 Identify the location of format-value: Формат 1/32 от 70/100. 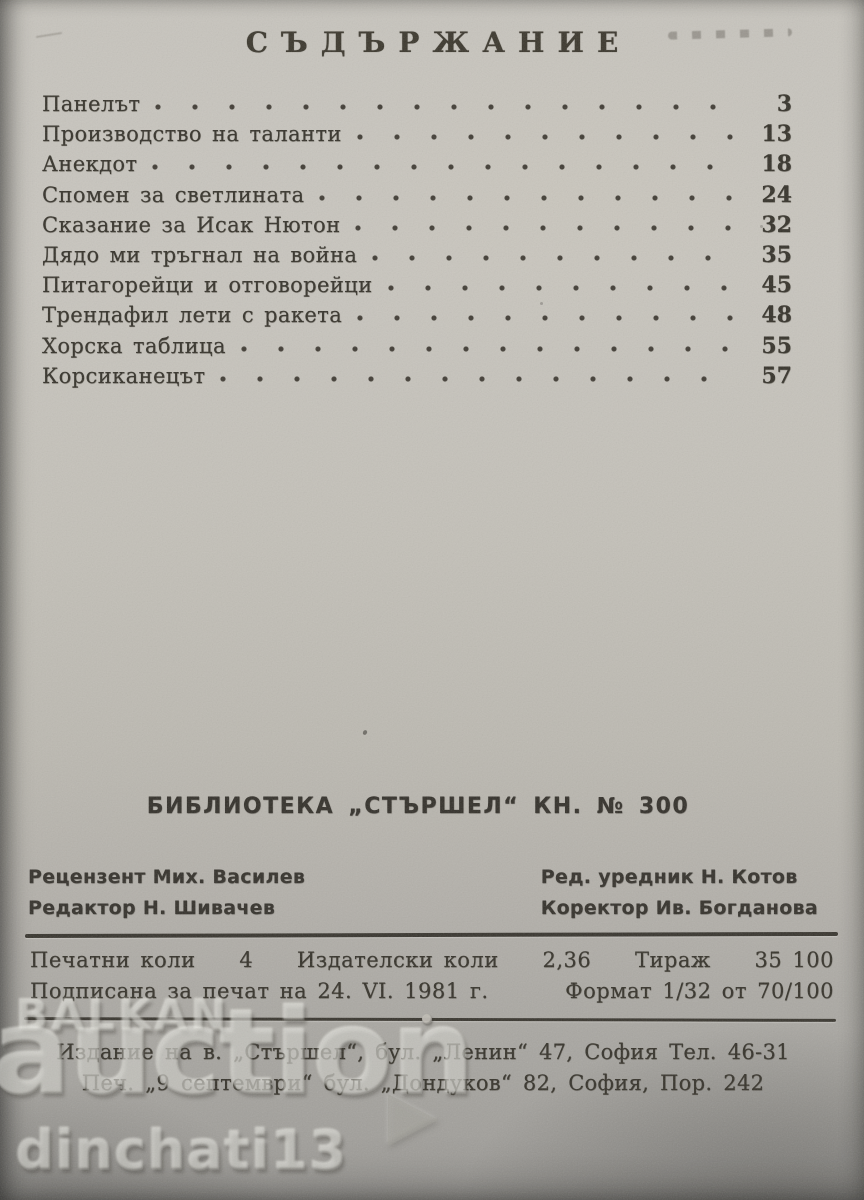
(699, 991).